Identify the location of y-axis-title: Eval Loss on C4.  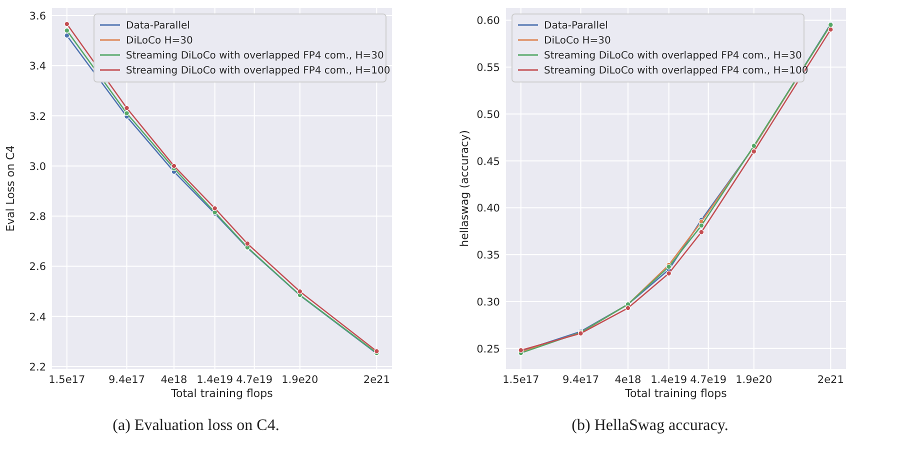
(10, 188).